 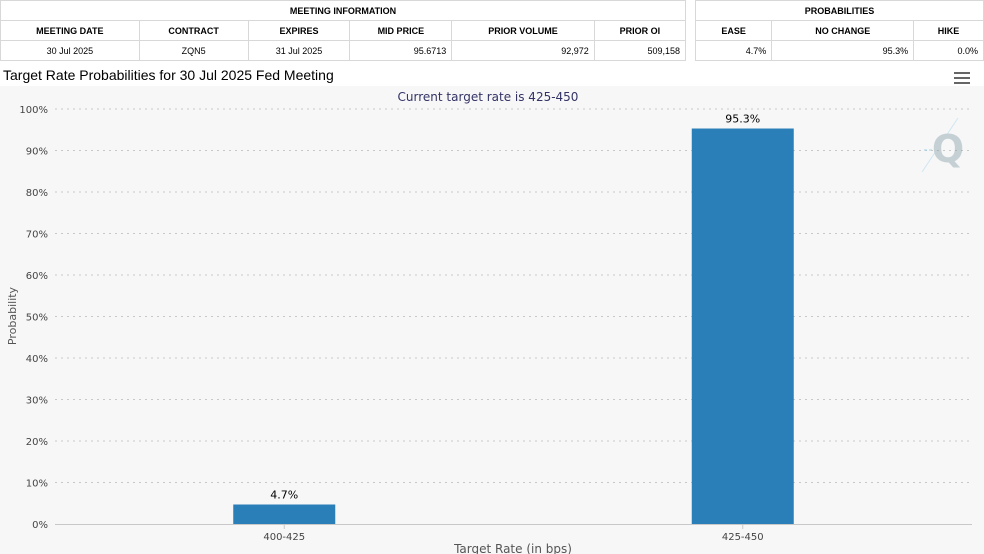 I want to click on y-tick-label: 100%, so click(x=33, y=110).